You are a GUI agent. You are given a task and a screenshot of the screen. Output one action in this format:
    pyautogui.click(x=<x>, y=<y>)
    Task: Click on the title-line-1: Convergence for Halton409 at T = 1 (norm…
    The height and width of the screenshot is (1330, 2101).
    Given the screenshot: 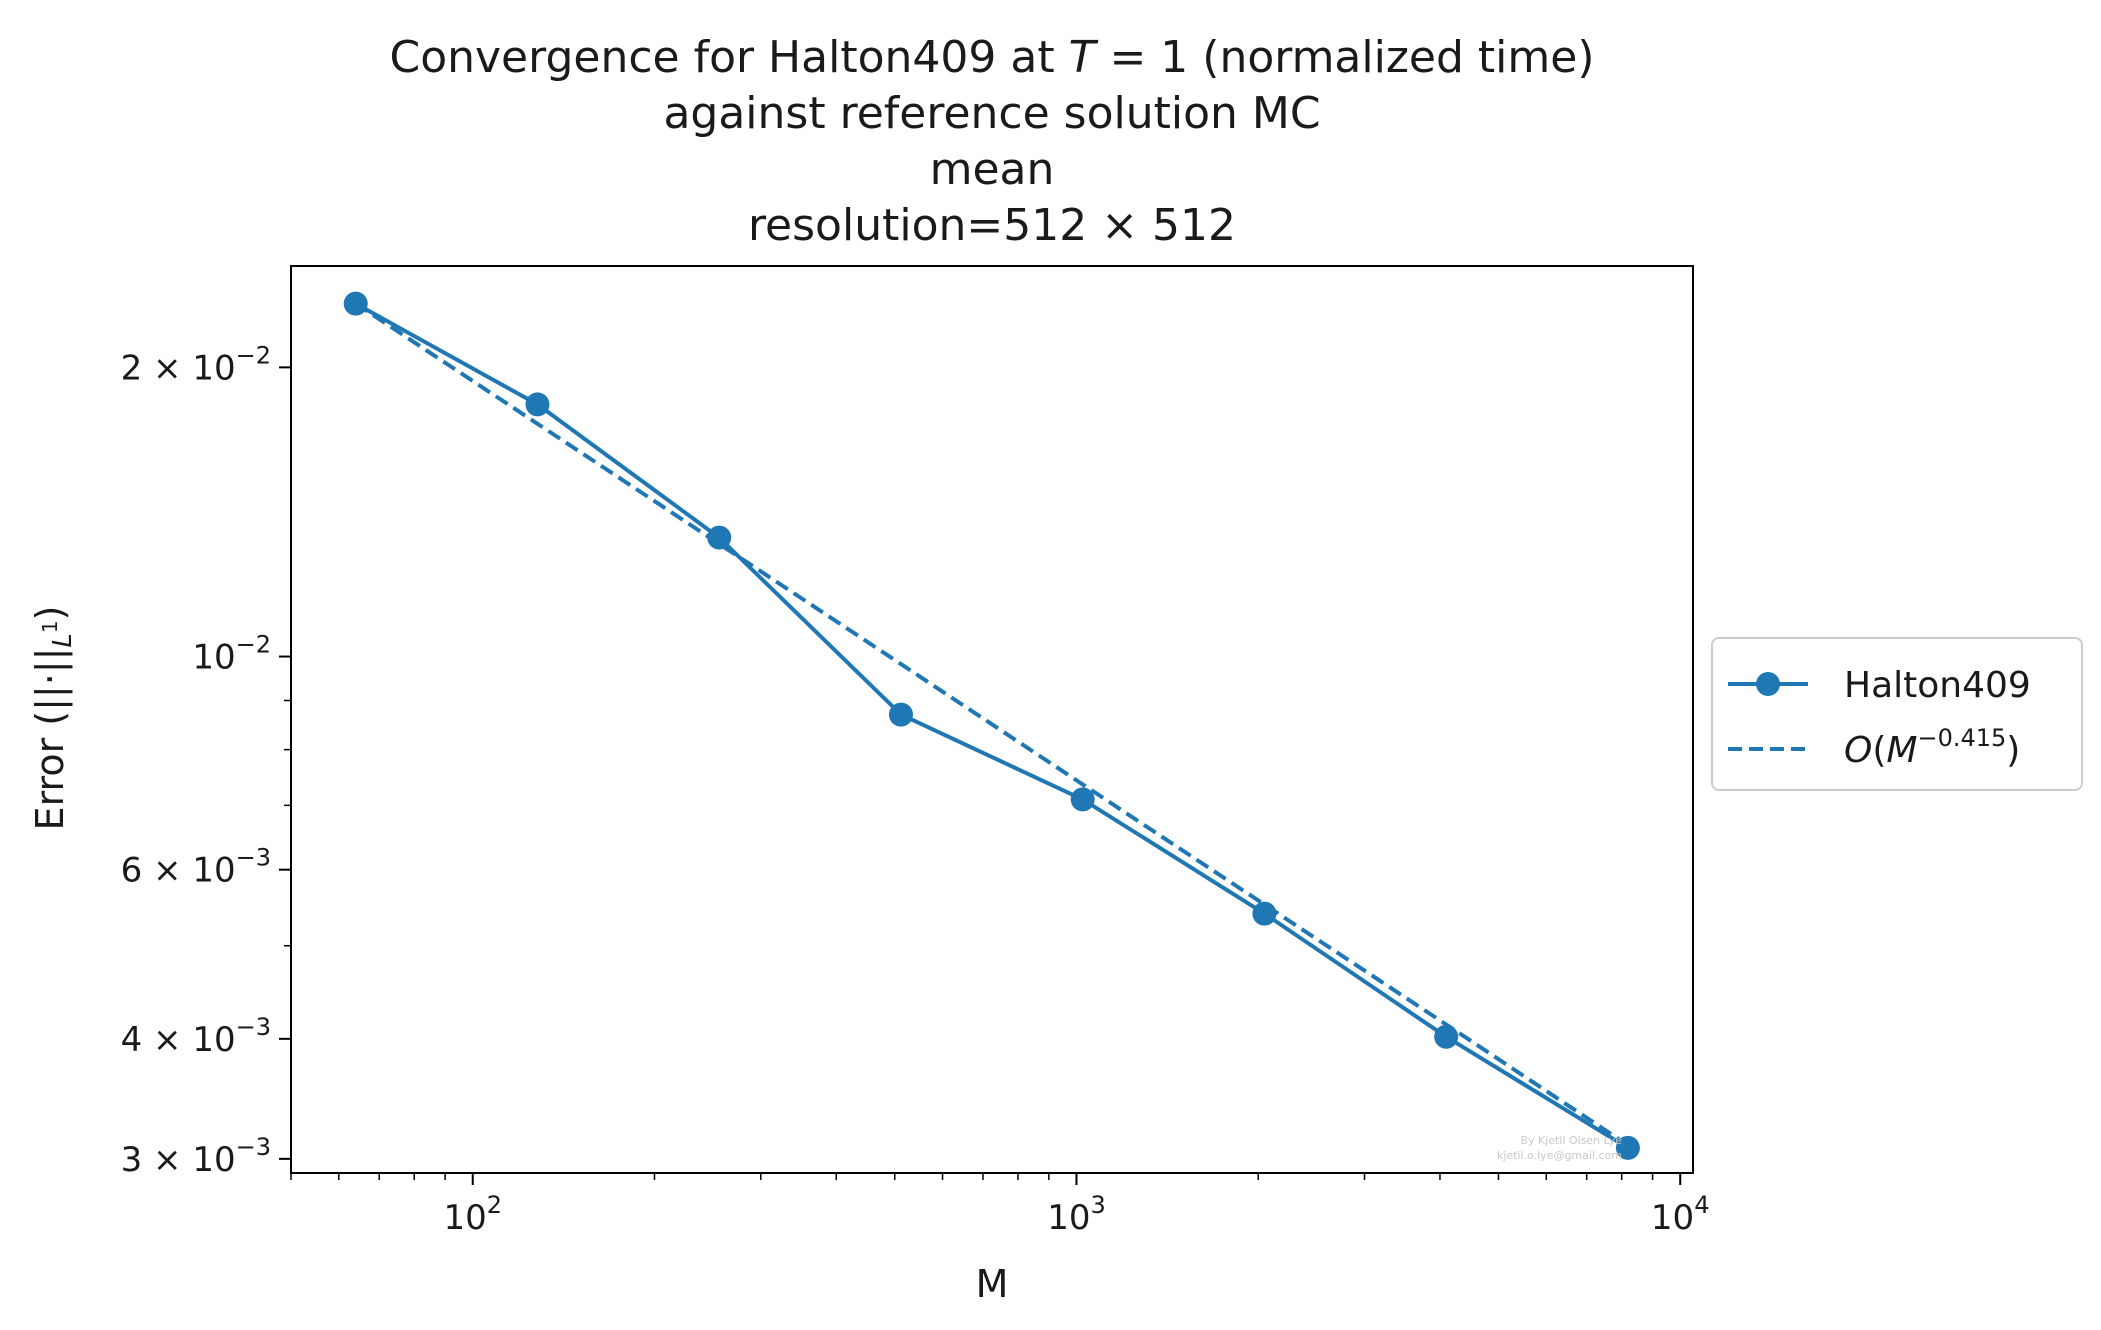 What is the action you would take?
    pyautogui.click(x=991, y=57)
    